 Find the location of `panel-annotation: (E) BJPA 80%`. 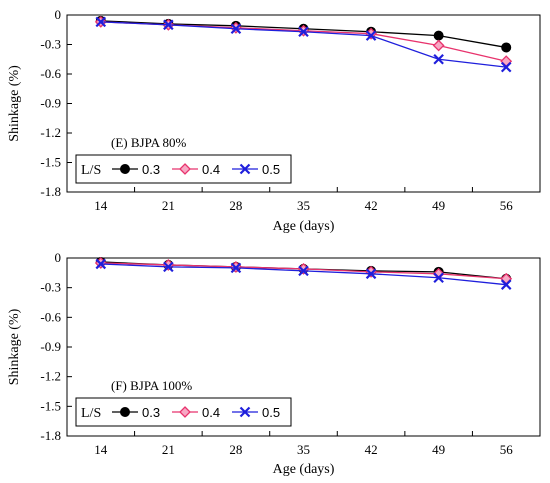

panel-annotation: (E) BJPA 80% is located at coordinates (149, 142).